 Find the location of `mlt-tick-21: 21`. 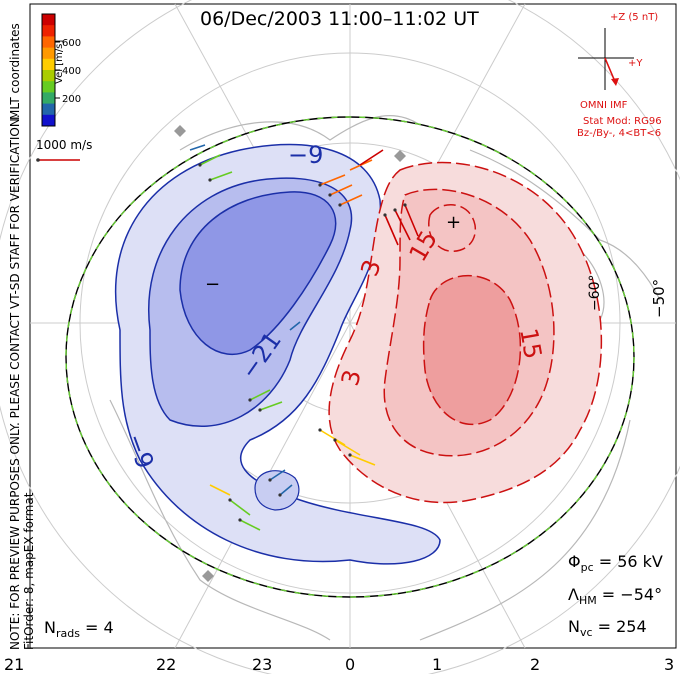

mlt-tick-21: 21 is located at coordinates (14, 664).